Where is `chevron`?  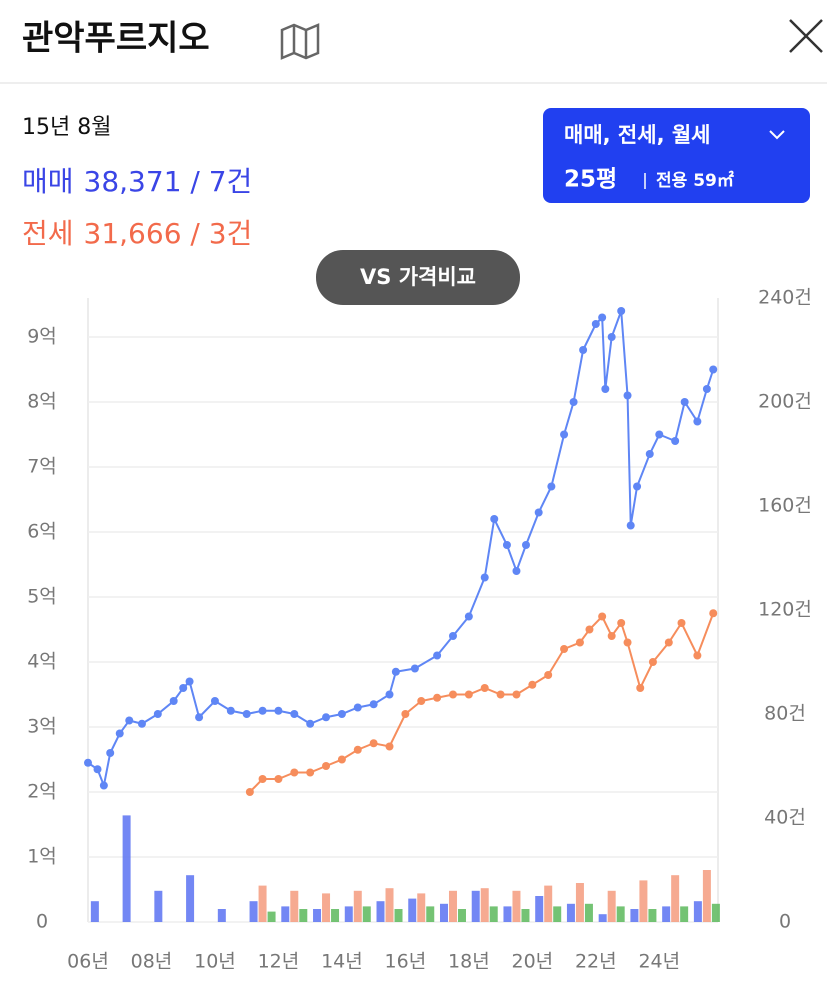
chevron is located at coordinates (777, 135).